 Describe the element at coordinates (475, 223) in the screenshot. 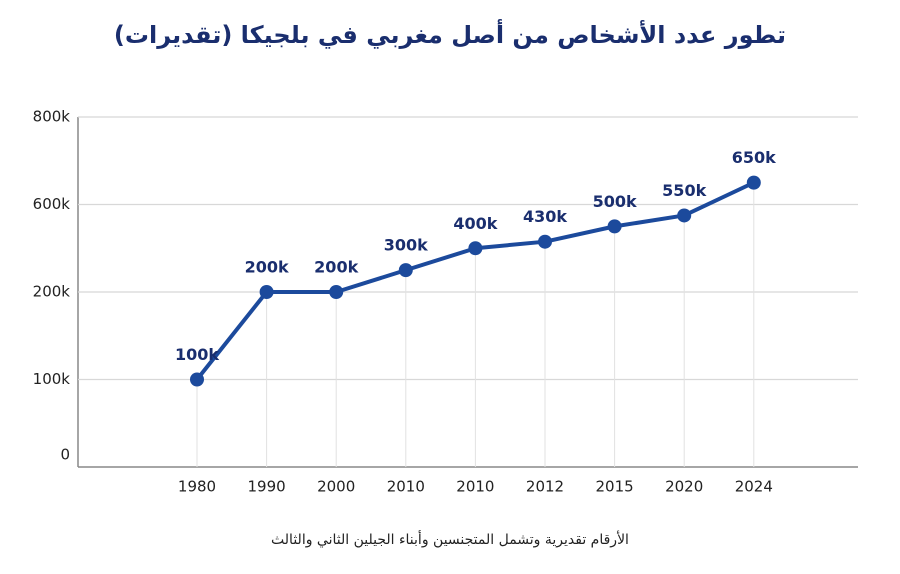

I see `data-label: 400k` at that location.